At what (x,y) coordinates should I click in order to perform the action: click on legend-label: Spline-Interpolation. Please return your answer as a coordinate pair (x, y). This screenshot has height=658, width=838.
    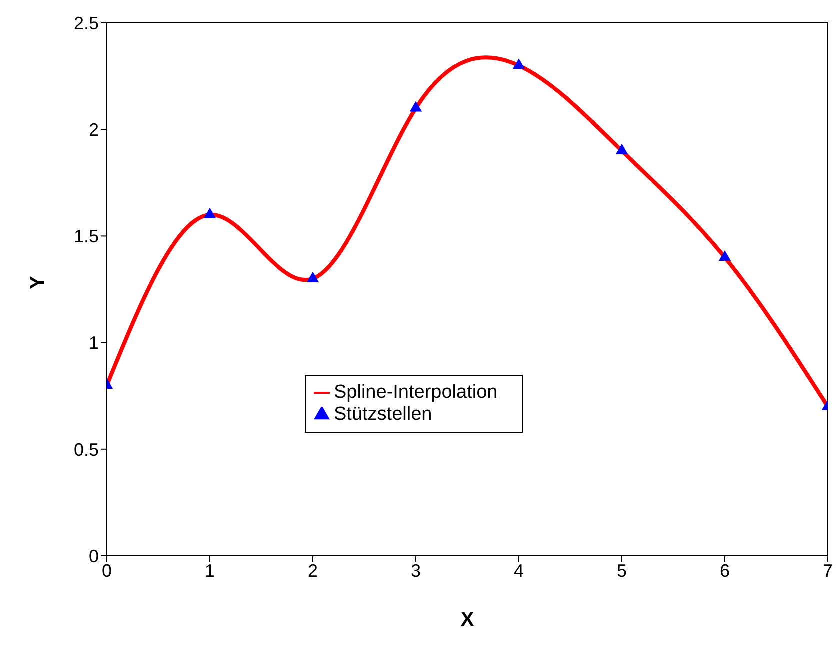
    Looking at the image, I should click on (416, 392).